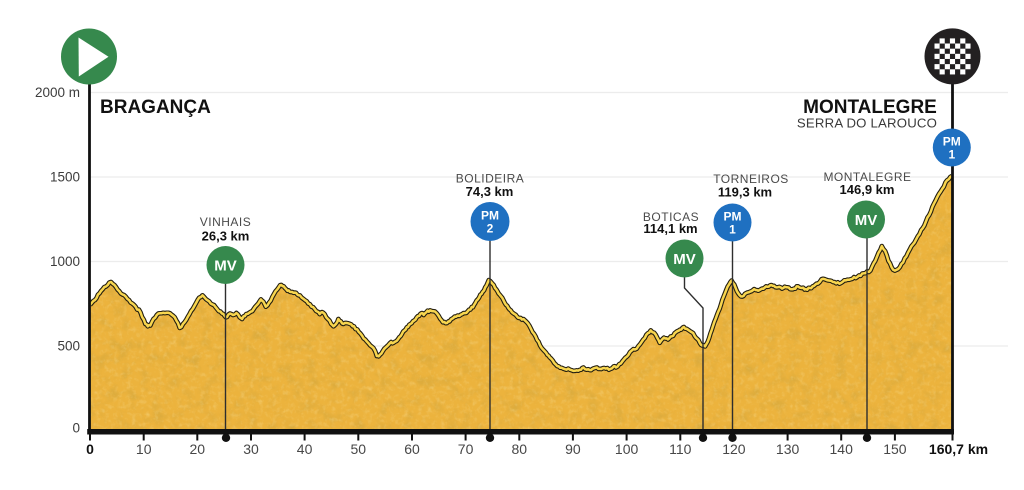  Describe the element at coordinates (788, 449) in the screenshot. I see `svg-text: 130` at that location.